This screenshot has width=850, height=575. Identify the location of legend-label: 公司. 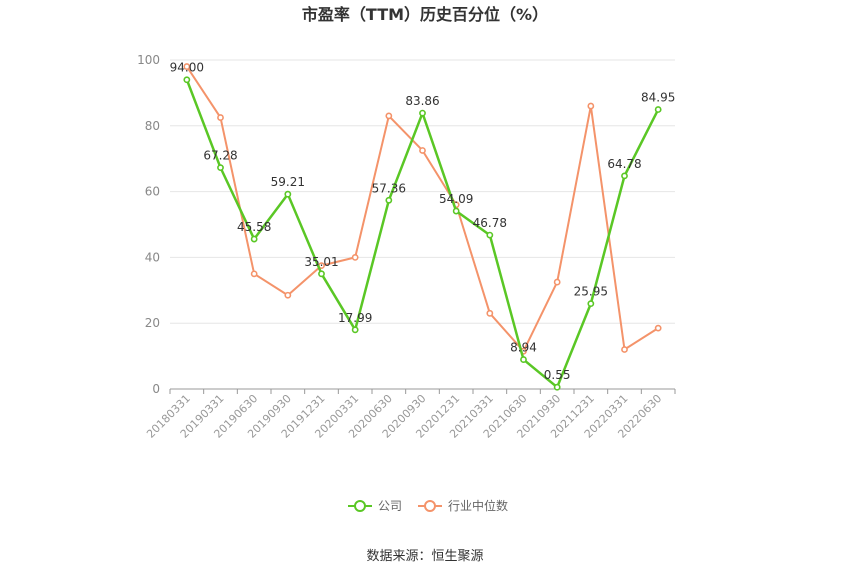
(390, 506).